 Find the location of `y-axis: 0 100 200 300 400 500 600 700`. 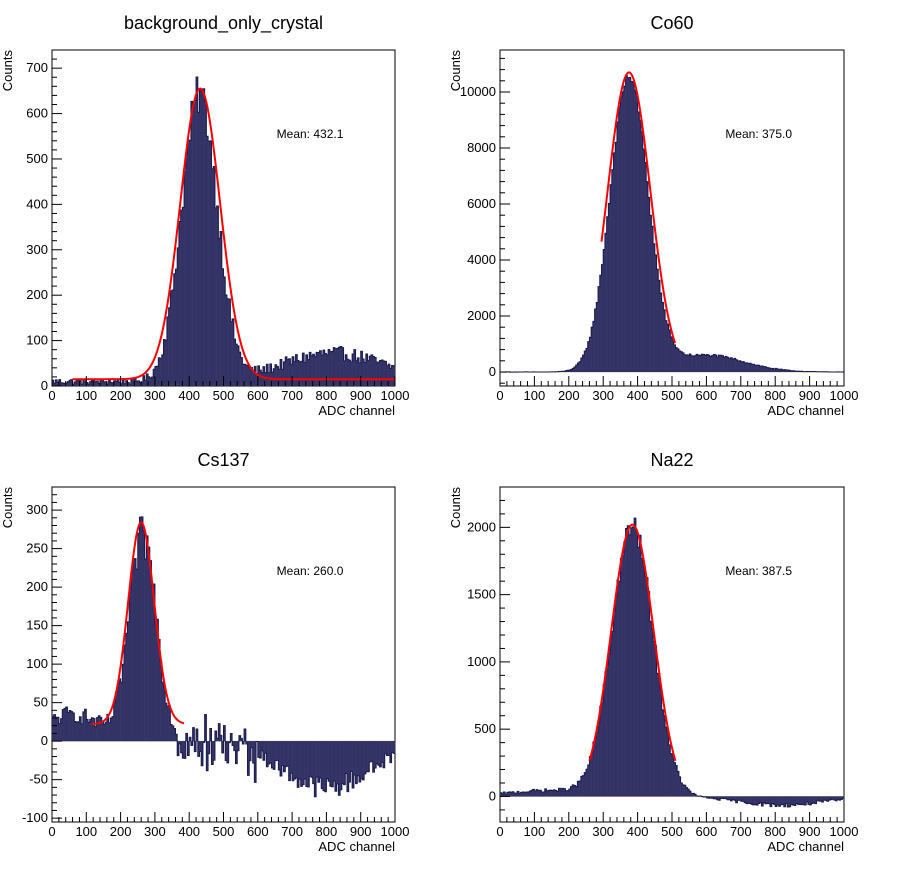

y-axis: 0 100 200 300 400 500 600 700 is located at coordinates (44, 221).